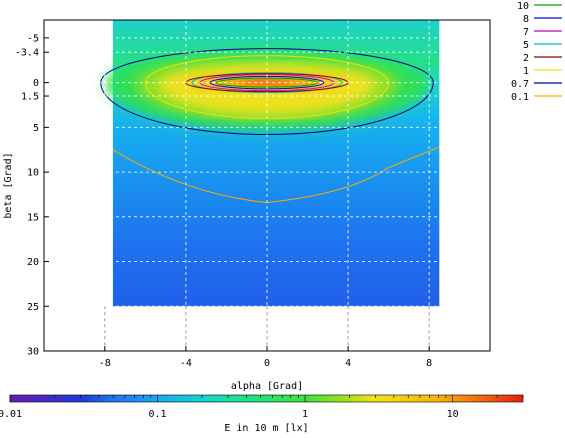 Image resolution: width=565 pixels, height=438 pixels. Describe the element at coordinates (429, 363) in the screenshot. I see `x-tick-label: 8` at that location.